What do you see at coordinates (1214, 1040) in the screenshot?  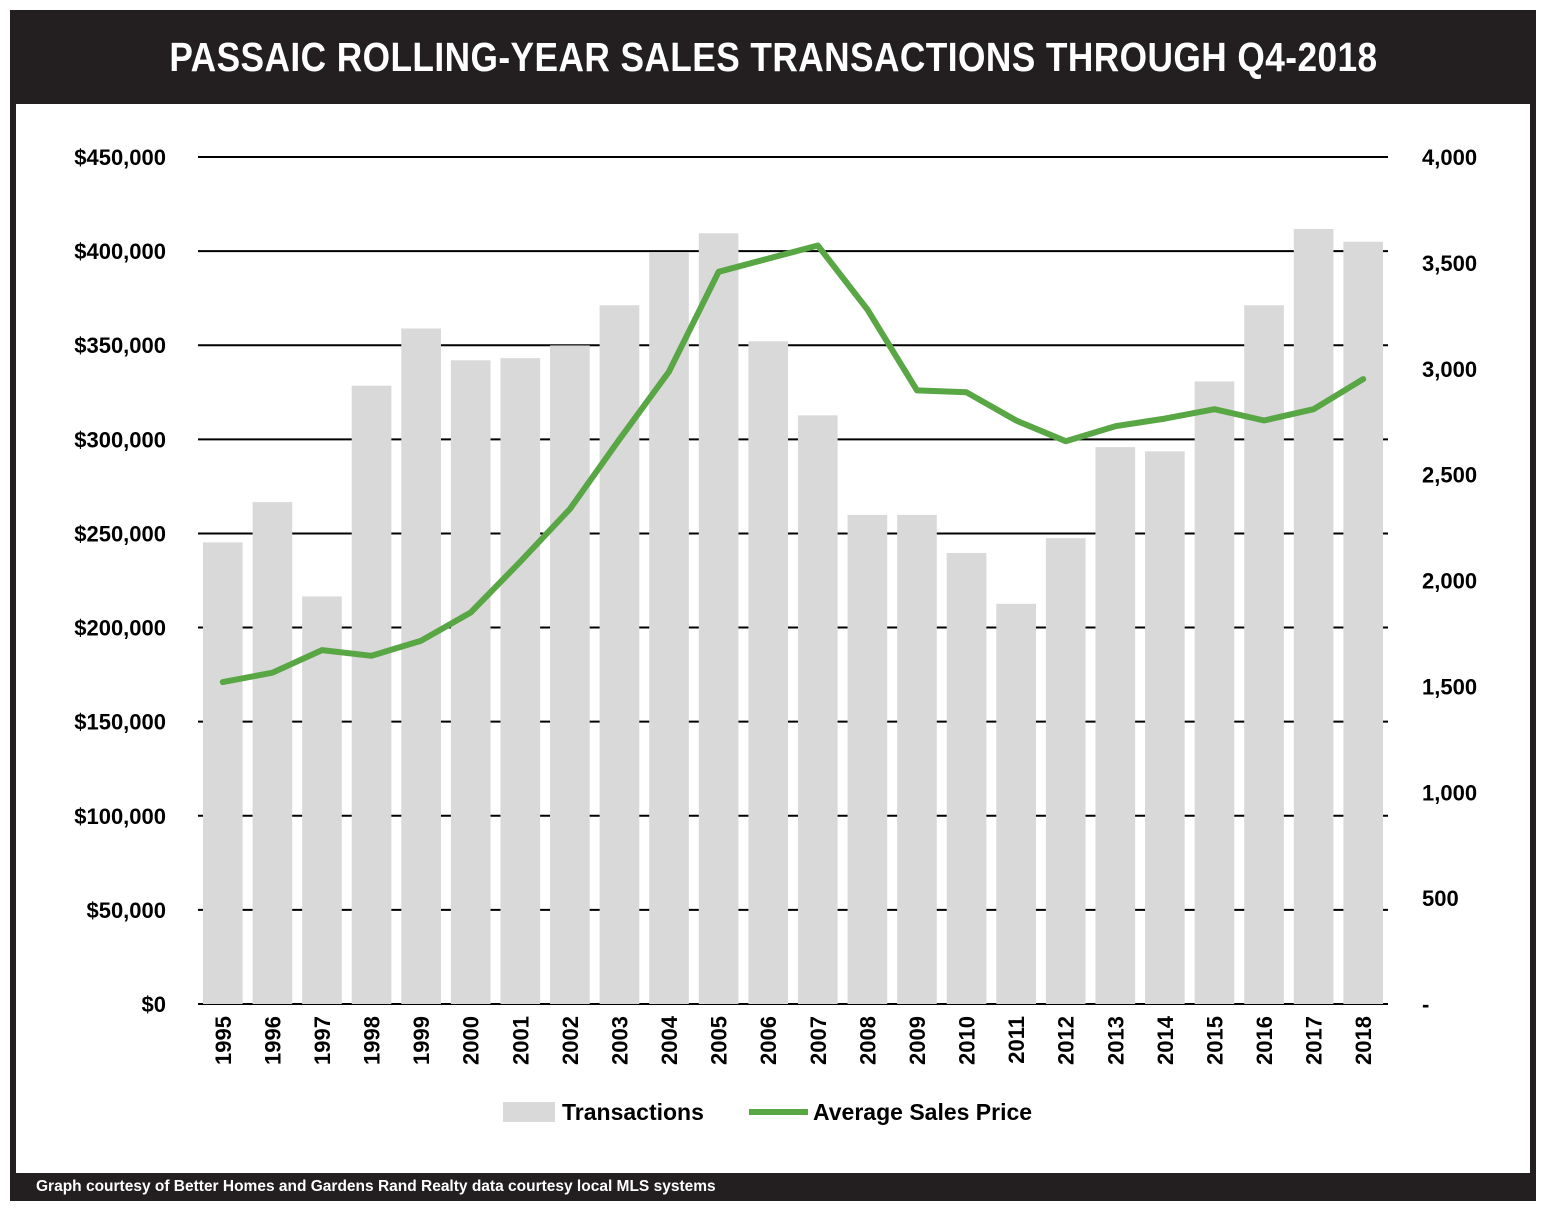 I see `x-tick-label: 2015` at bounding box center [1214, 1040].